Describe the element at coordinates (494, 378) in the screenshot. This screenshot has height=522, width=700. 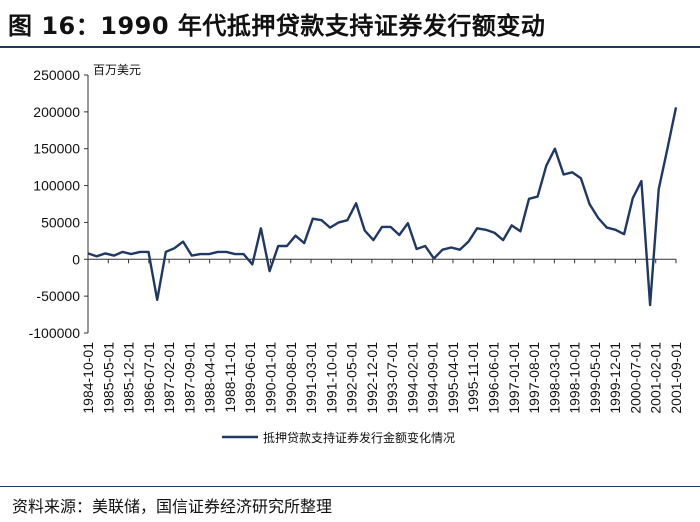
I see `x-tick-label: 1996-06-01` at that location.